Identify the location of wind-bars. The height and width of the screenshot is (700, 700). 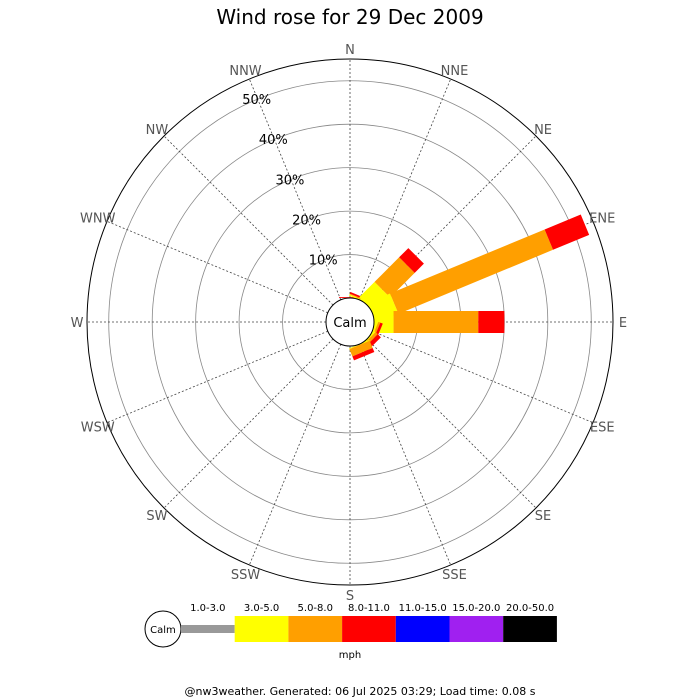
(464, 287).